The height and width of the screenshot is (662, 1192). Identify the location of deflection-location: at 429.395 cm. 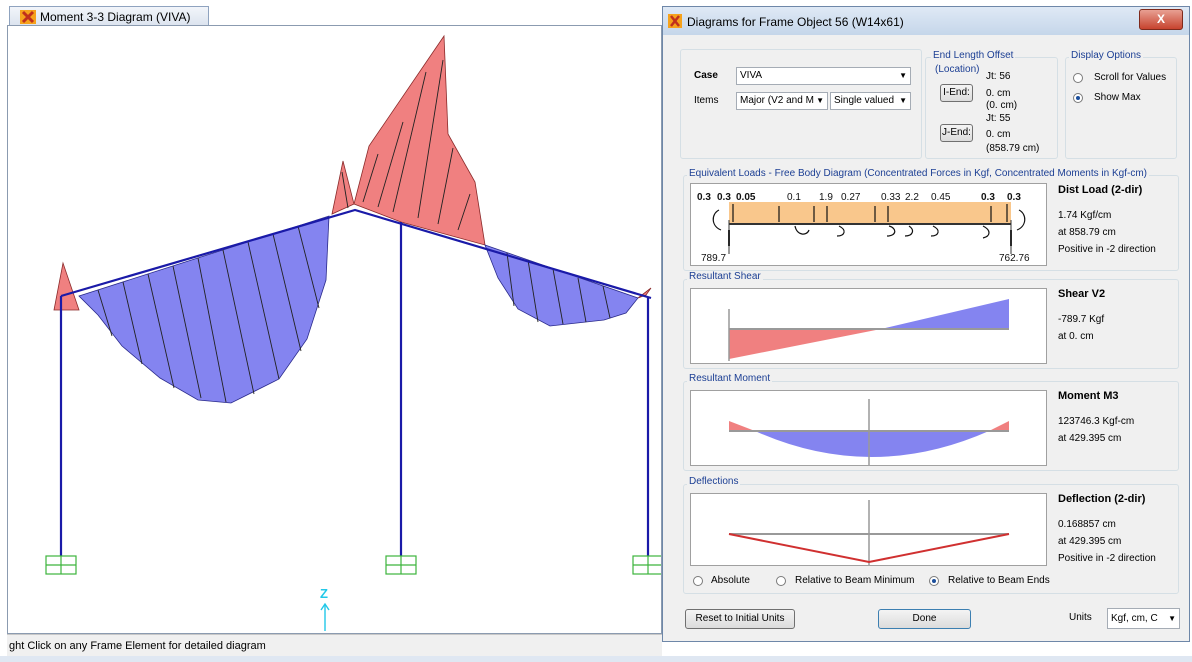
(1090, 541).